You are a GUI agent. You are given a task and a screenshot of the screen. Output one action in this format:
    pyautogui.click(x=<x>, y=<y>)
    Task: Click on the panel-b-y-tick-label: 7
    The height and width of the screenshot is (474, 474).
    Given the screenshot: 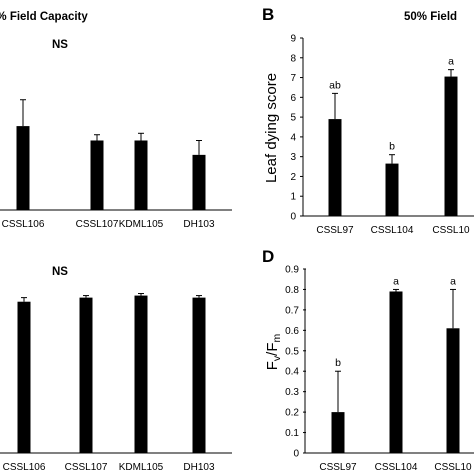 What is the action you would take?
    pyautogui.click(x=293, y=78)
    